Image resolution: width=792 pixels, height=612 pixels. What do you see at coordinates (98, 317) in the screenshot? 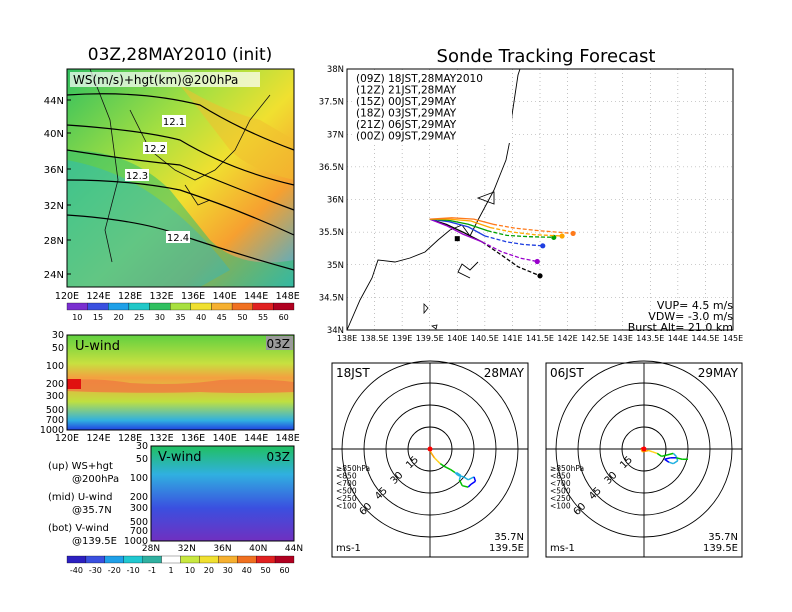
I see `colorbar-label: 15` at bounding box center [98, 317].